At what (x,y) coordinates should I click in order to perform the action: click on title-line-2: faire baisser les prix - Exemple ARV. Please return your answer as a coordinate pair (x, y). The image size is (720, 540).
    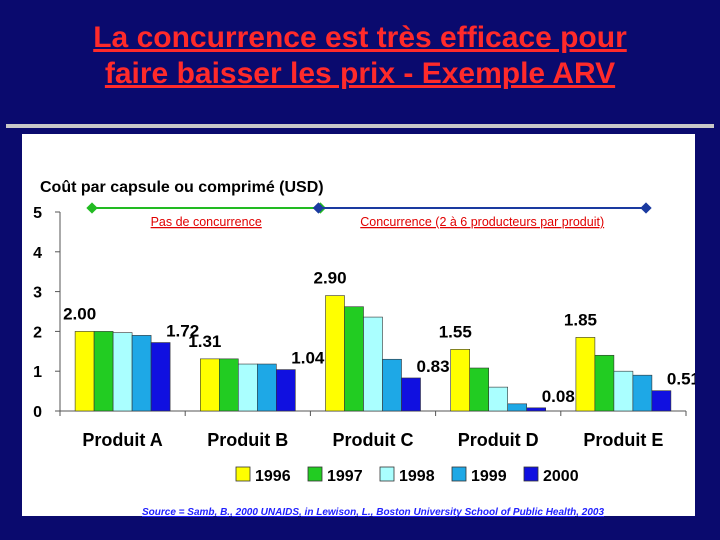
    Looking at the image, I should click on (360, 73).